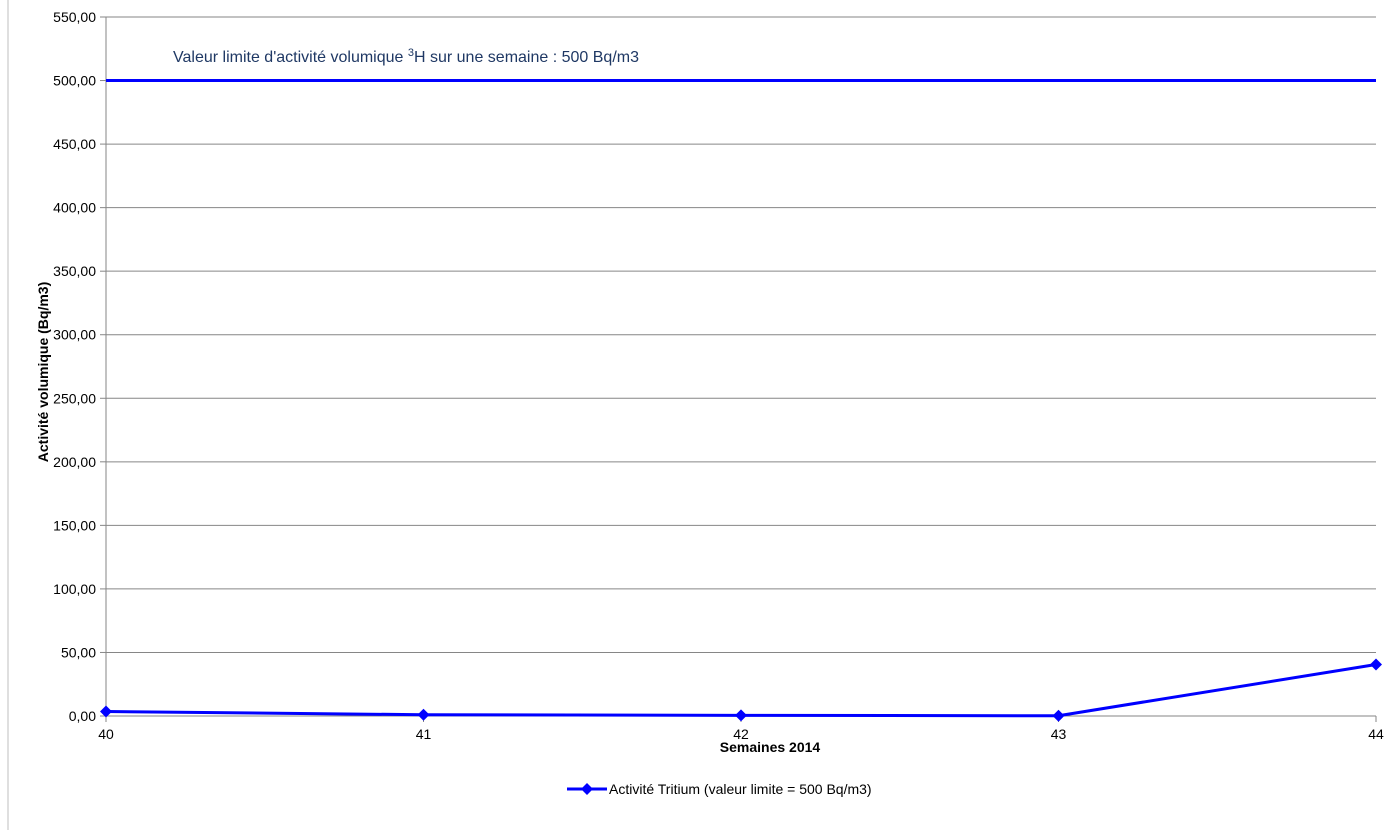 This screenshot has height=830, width=1388. What do you see at coordinates (74, 208) in the screenshot?
I see `y-tick-label: 400,00` at bounding box center [74, 208].